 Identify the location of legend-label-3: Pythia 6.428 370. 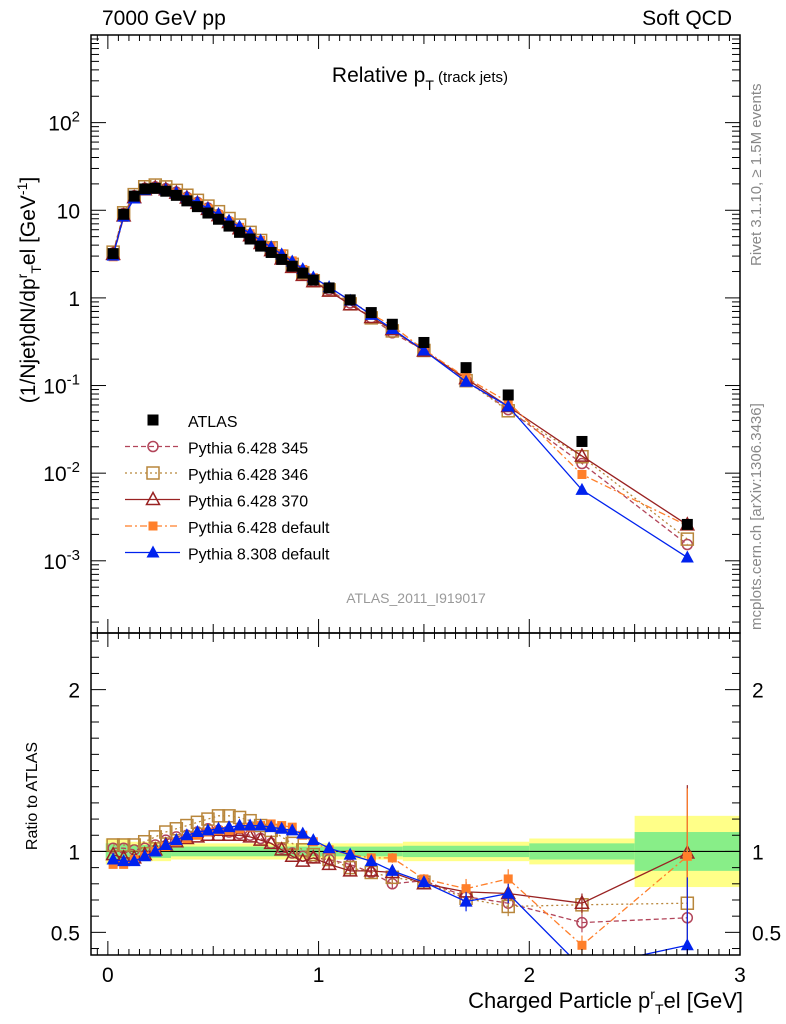
(248, 502).